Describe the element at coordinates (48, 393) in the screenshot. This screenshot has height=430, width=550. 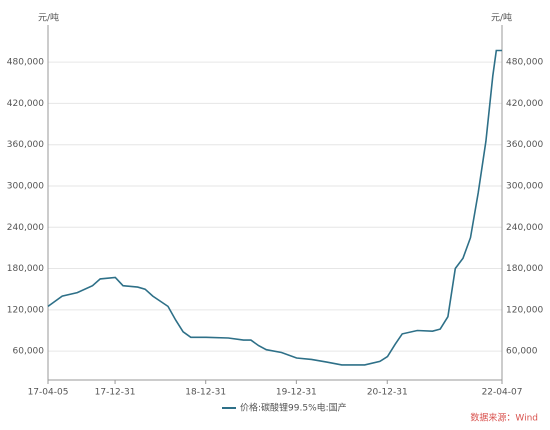
I see `x-tick-label: 17-04-05` at that location.